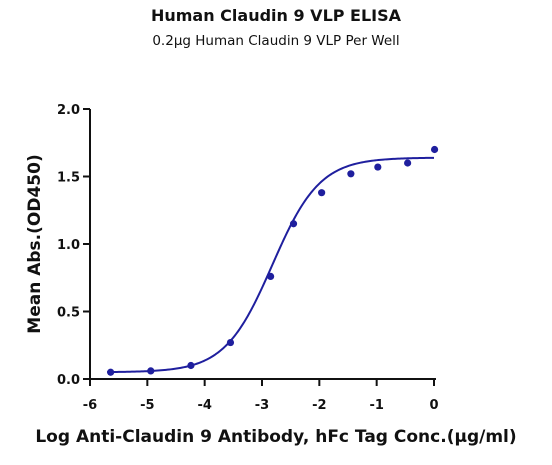  I want to click on x-tick-label: -2, so click(319, 405).